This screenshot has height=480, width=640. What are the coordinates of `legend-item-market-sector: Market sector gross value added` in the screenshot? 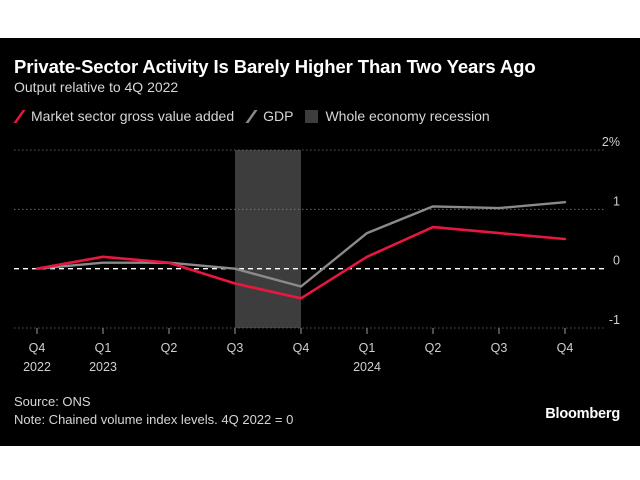 It's located at (124, 116).